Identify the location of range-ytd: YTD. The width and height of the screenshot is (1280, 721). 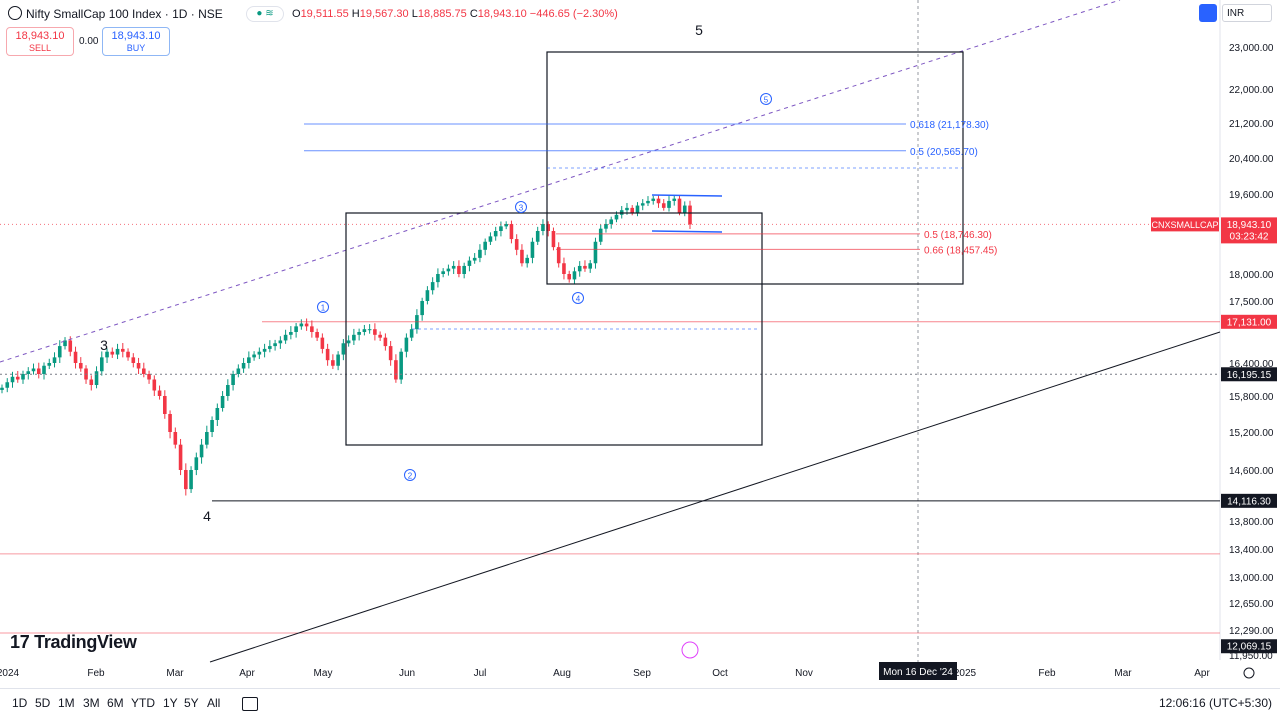
(143, 703).